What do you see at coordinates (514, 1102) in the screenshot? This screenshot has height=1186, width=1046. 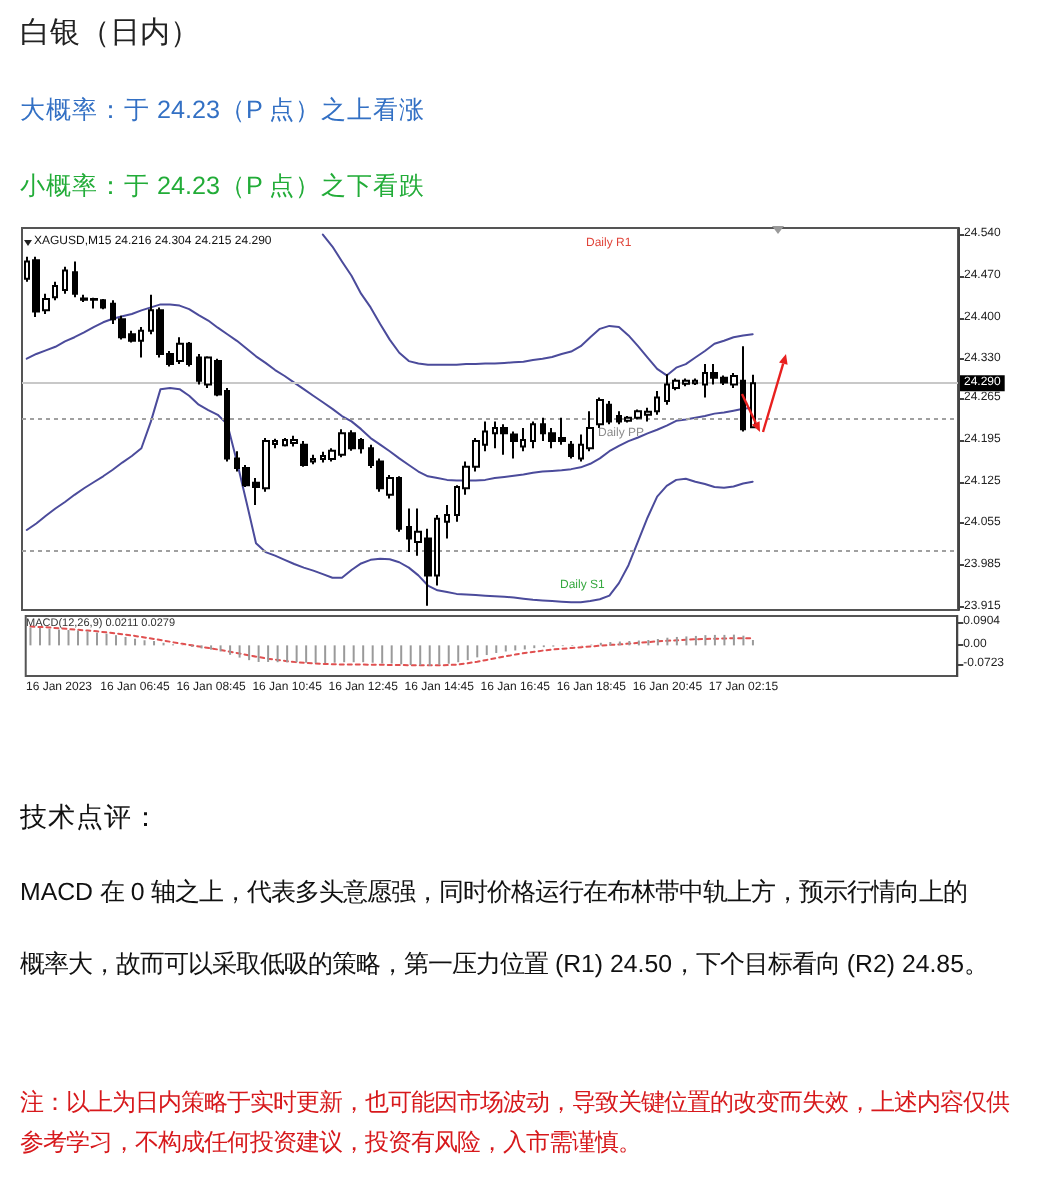 I see `text: 注：以上为日内策略于实时更新，也可能因市场波动，导致关键位置的改变而失效，上述内容仅供` at bounding box center [514, 1102].